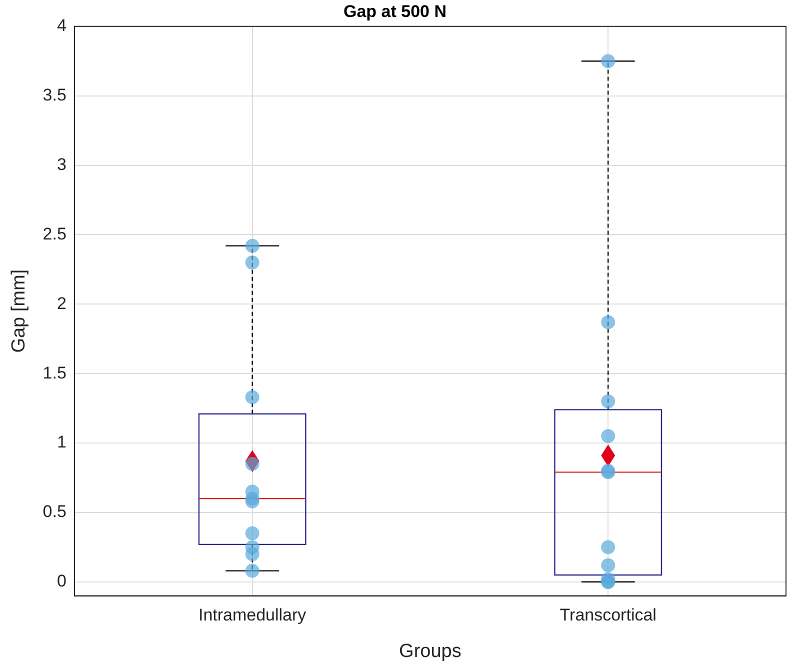 This screenshot has height=667, width=800. What do you see at coordinates (54, 372) in the screenshot?
I see `y-tick-label: 1.5` at bounding box center [54, 372].